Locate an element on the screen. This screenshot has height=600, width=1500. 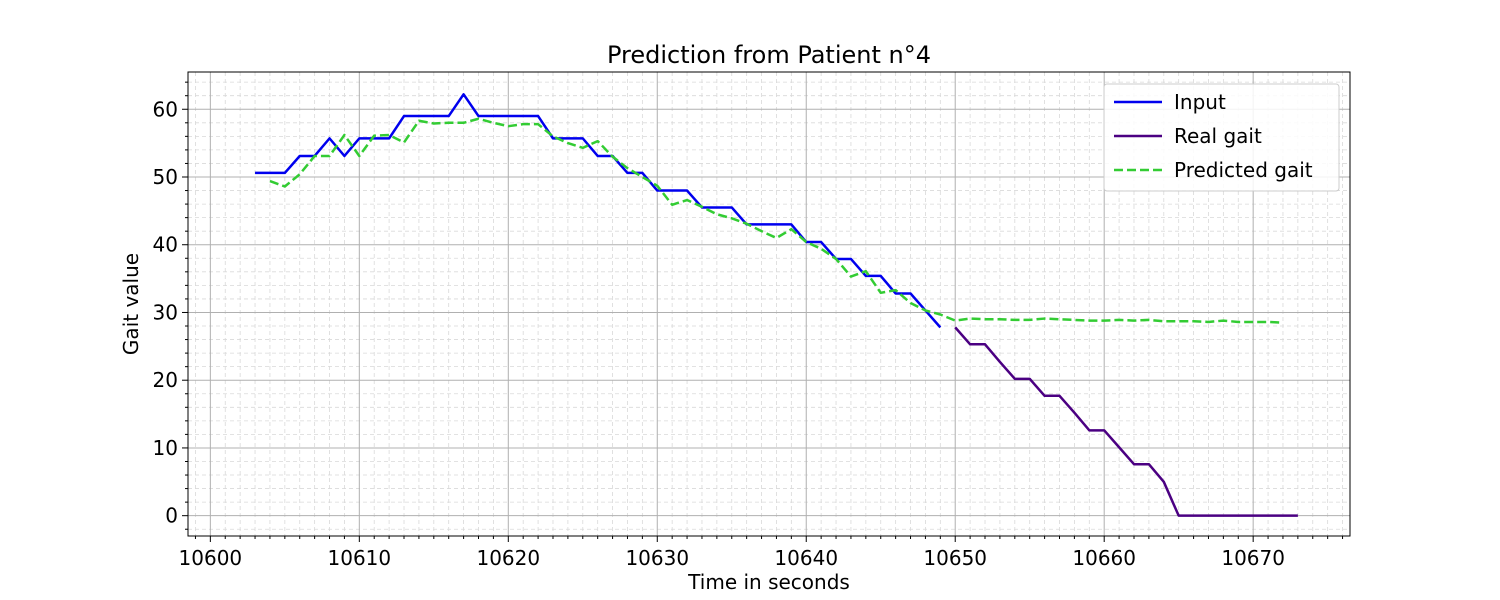
y-tick-label: 20 is located at coordinates (165, 380).